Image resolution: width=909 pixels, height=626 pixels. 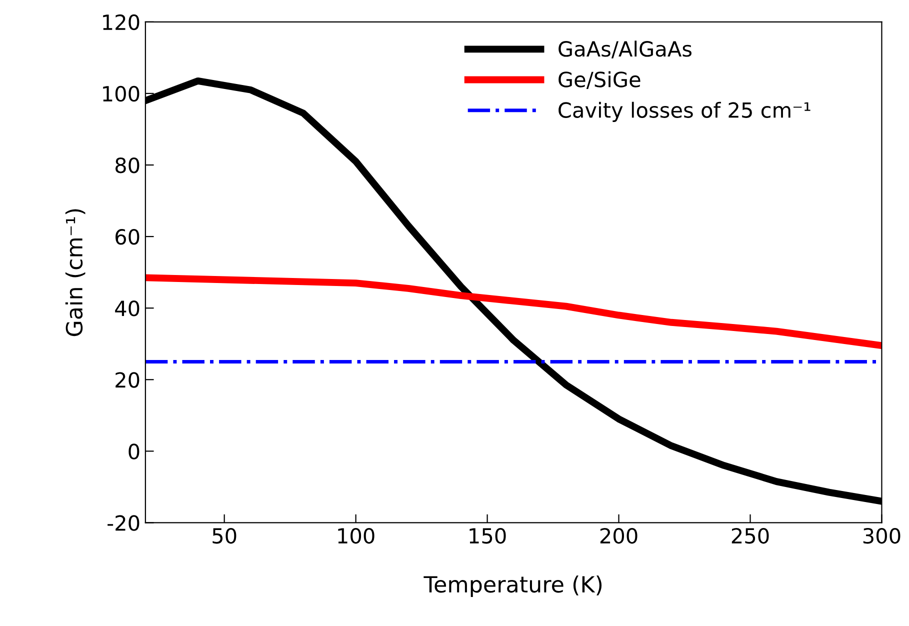 What do you see at coordinates (224, 536) in the screenshot?
I see `x-tick-label: 50` at bounding box center [224, 536].